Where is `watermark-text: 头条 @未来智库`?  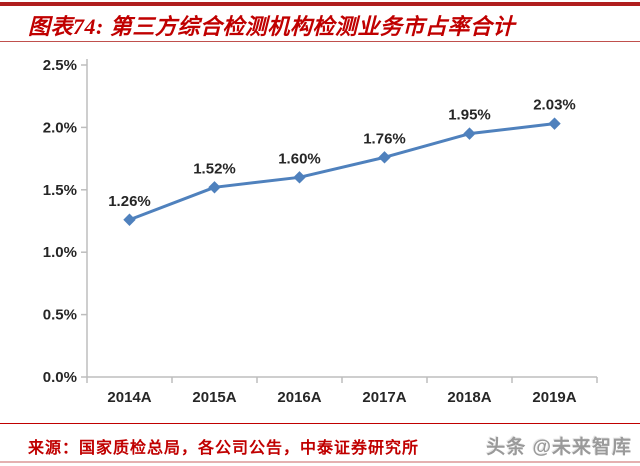
watermark-text: 头条 @未来智库 is located at coordinates (559, 447).